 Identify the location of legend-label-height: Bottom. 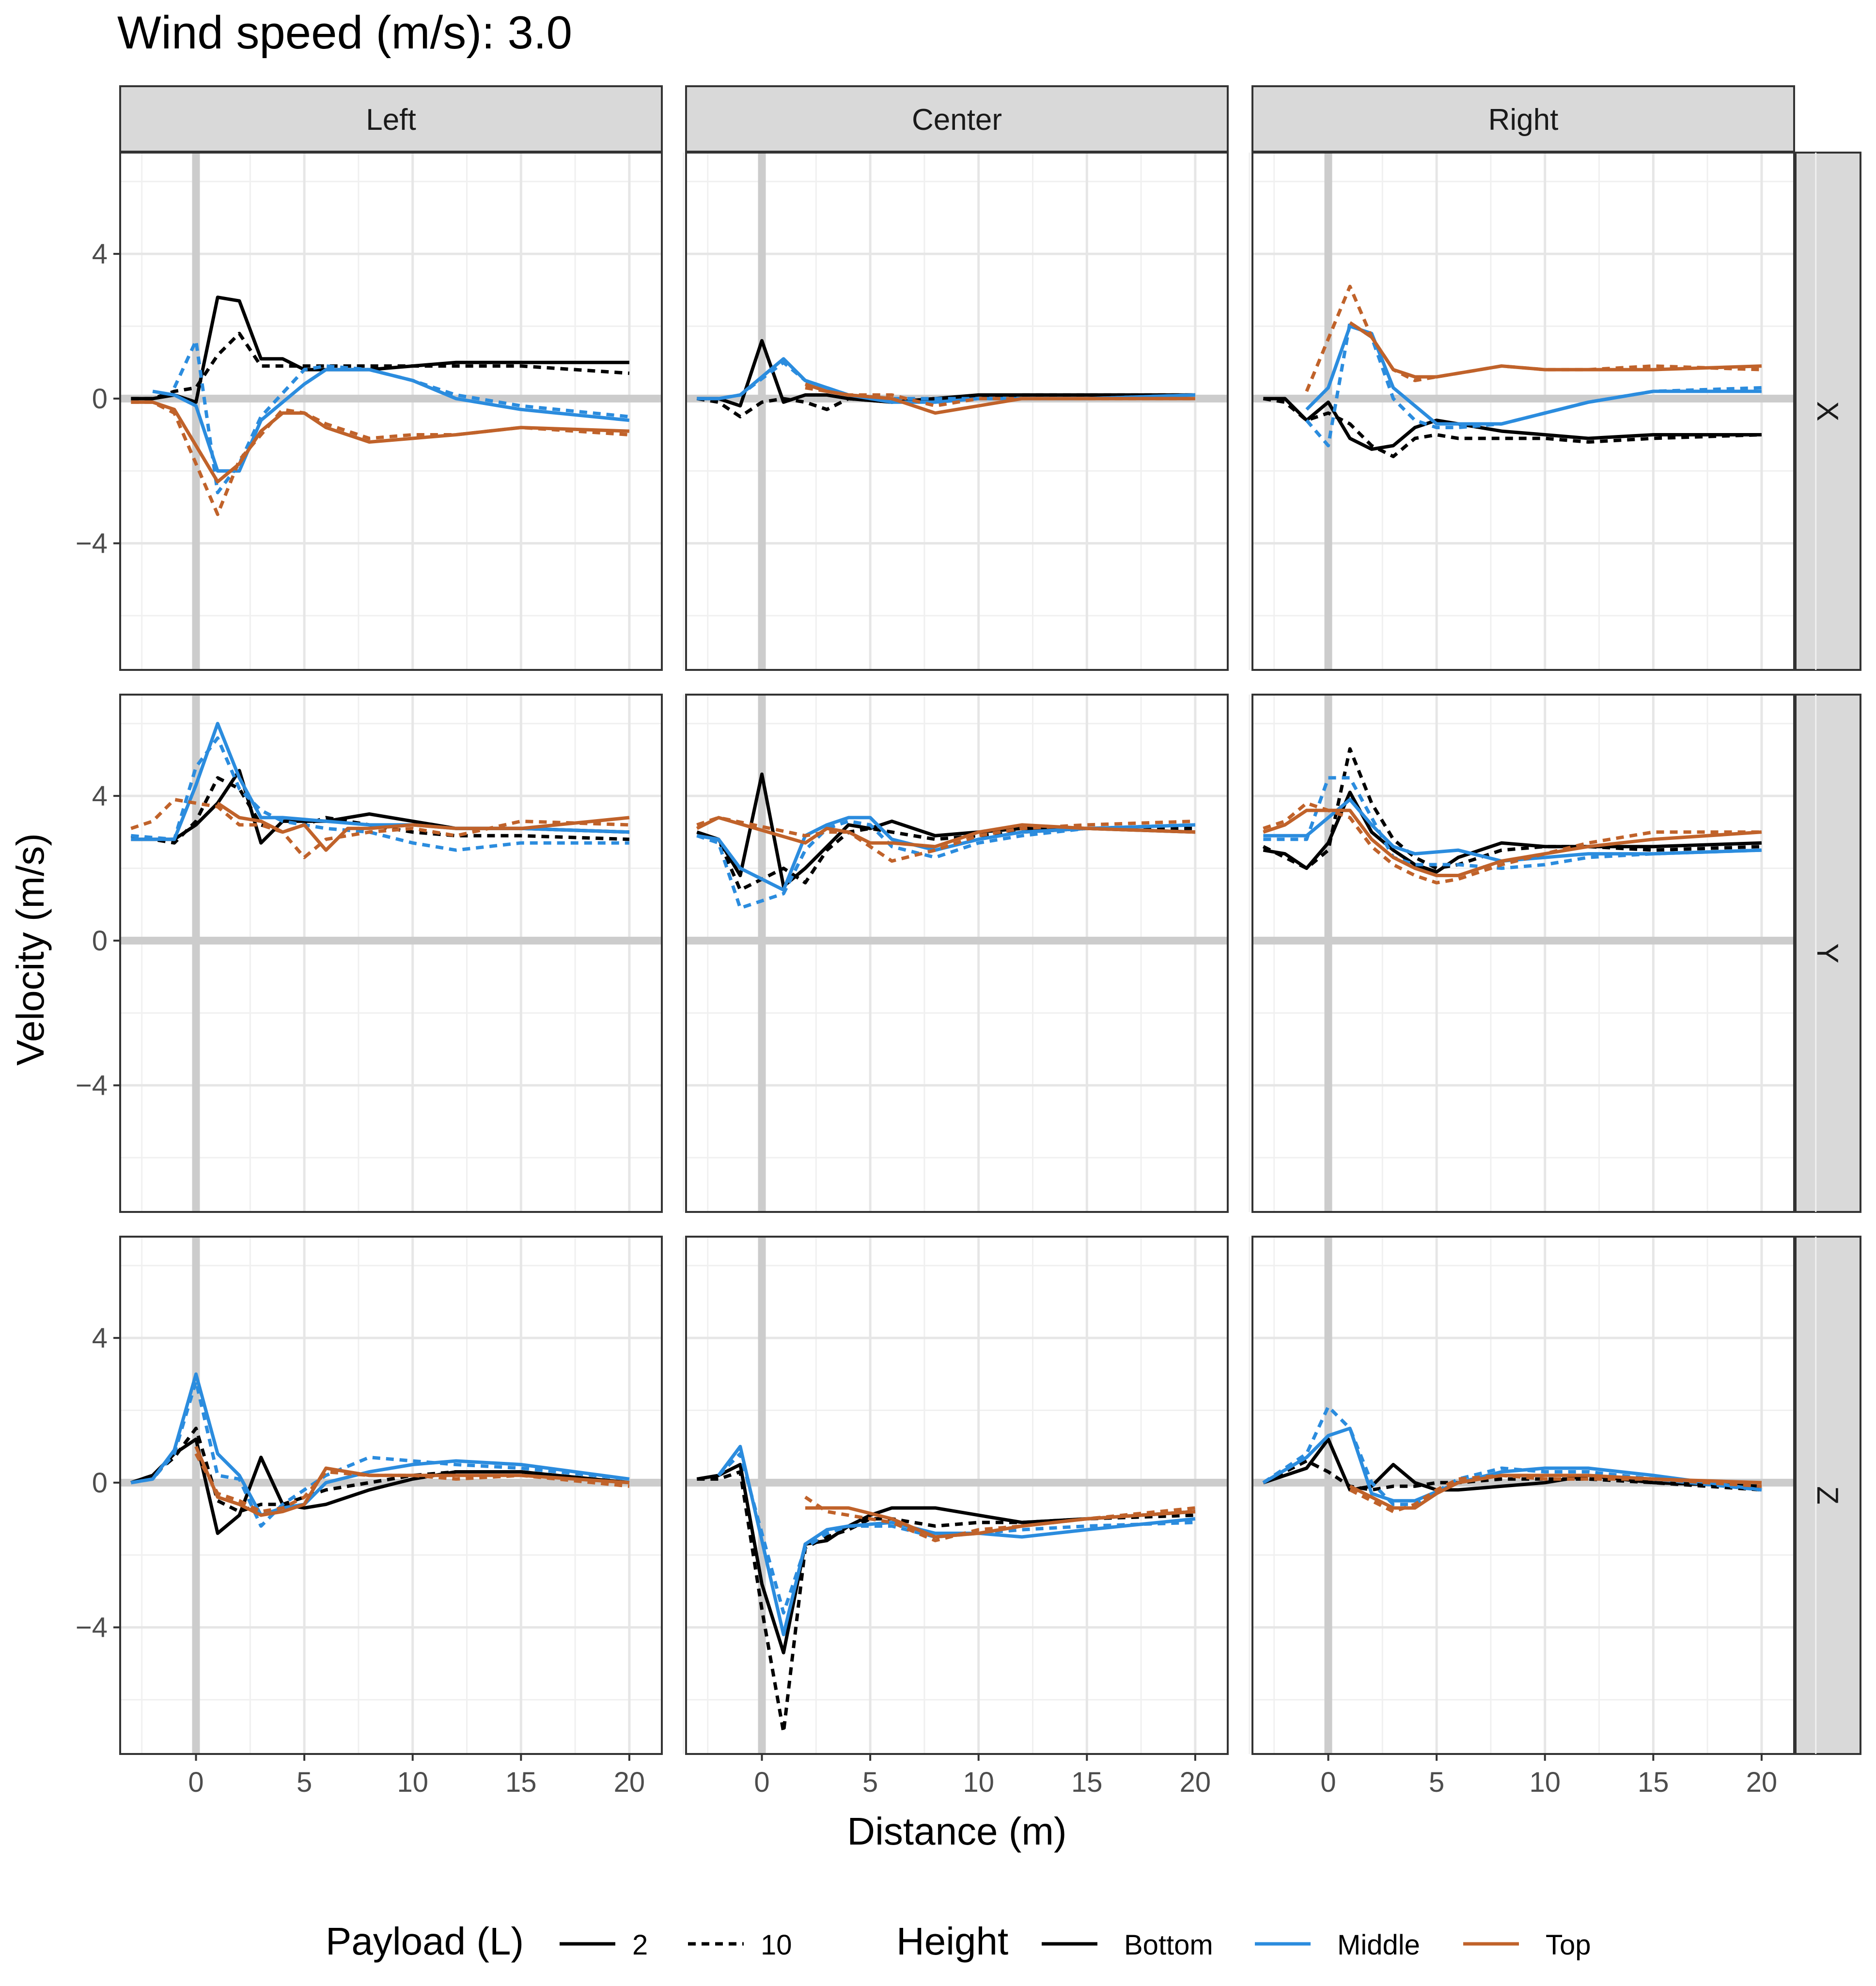
(1168, 1945).